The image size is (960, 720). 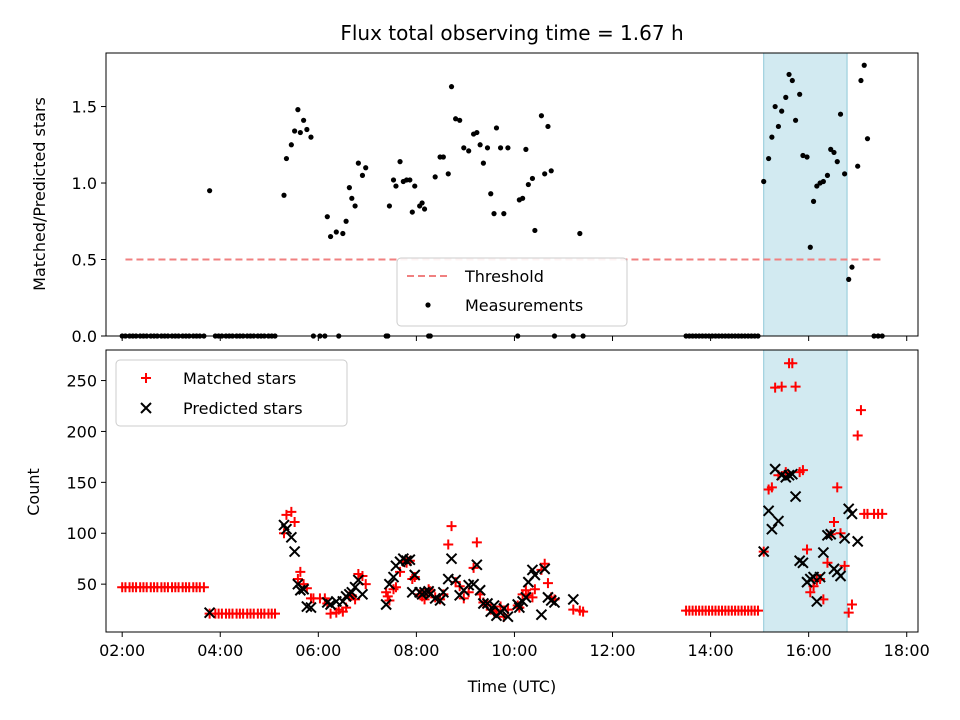 What do you see at coordinates (711, 650) in the screenshot?
I see `x-tick-label: 14:00` at bounding box center [711, 650].